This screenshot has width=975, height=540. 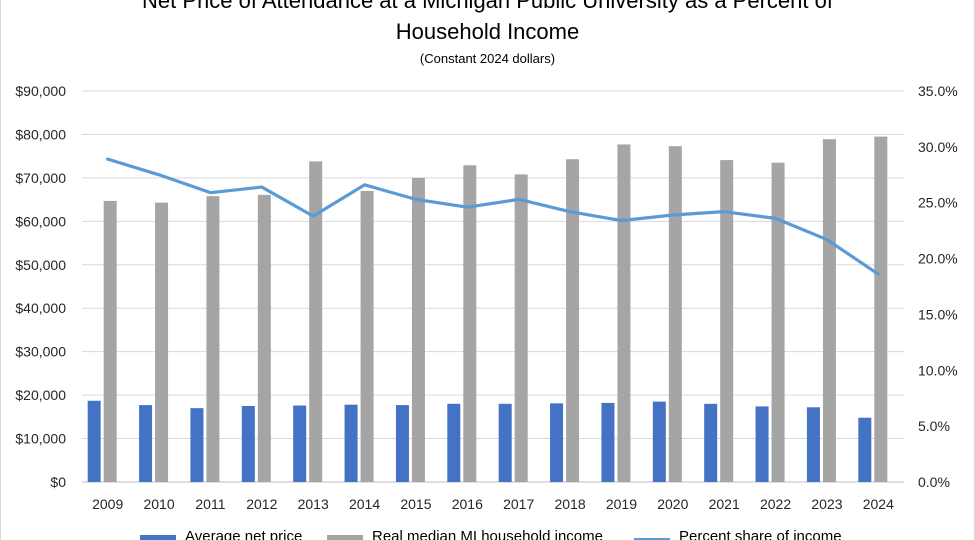 I want to click on y-left-tick-label: $10,000, so click(x=40, y=439).